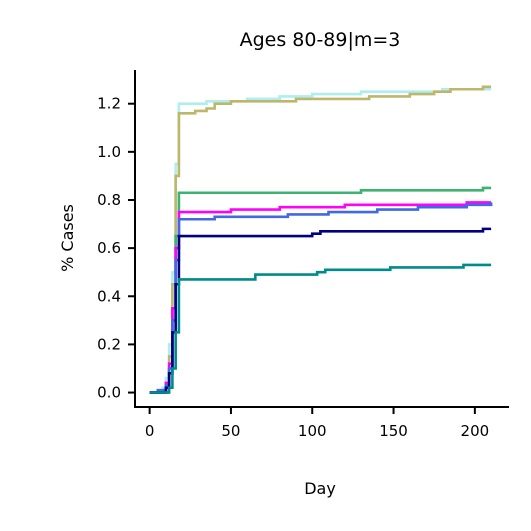 The width and height of the screenshot is (531, 531). I want to click on x-tick-label: 0, so click(150, 431).